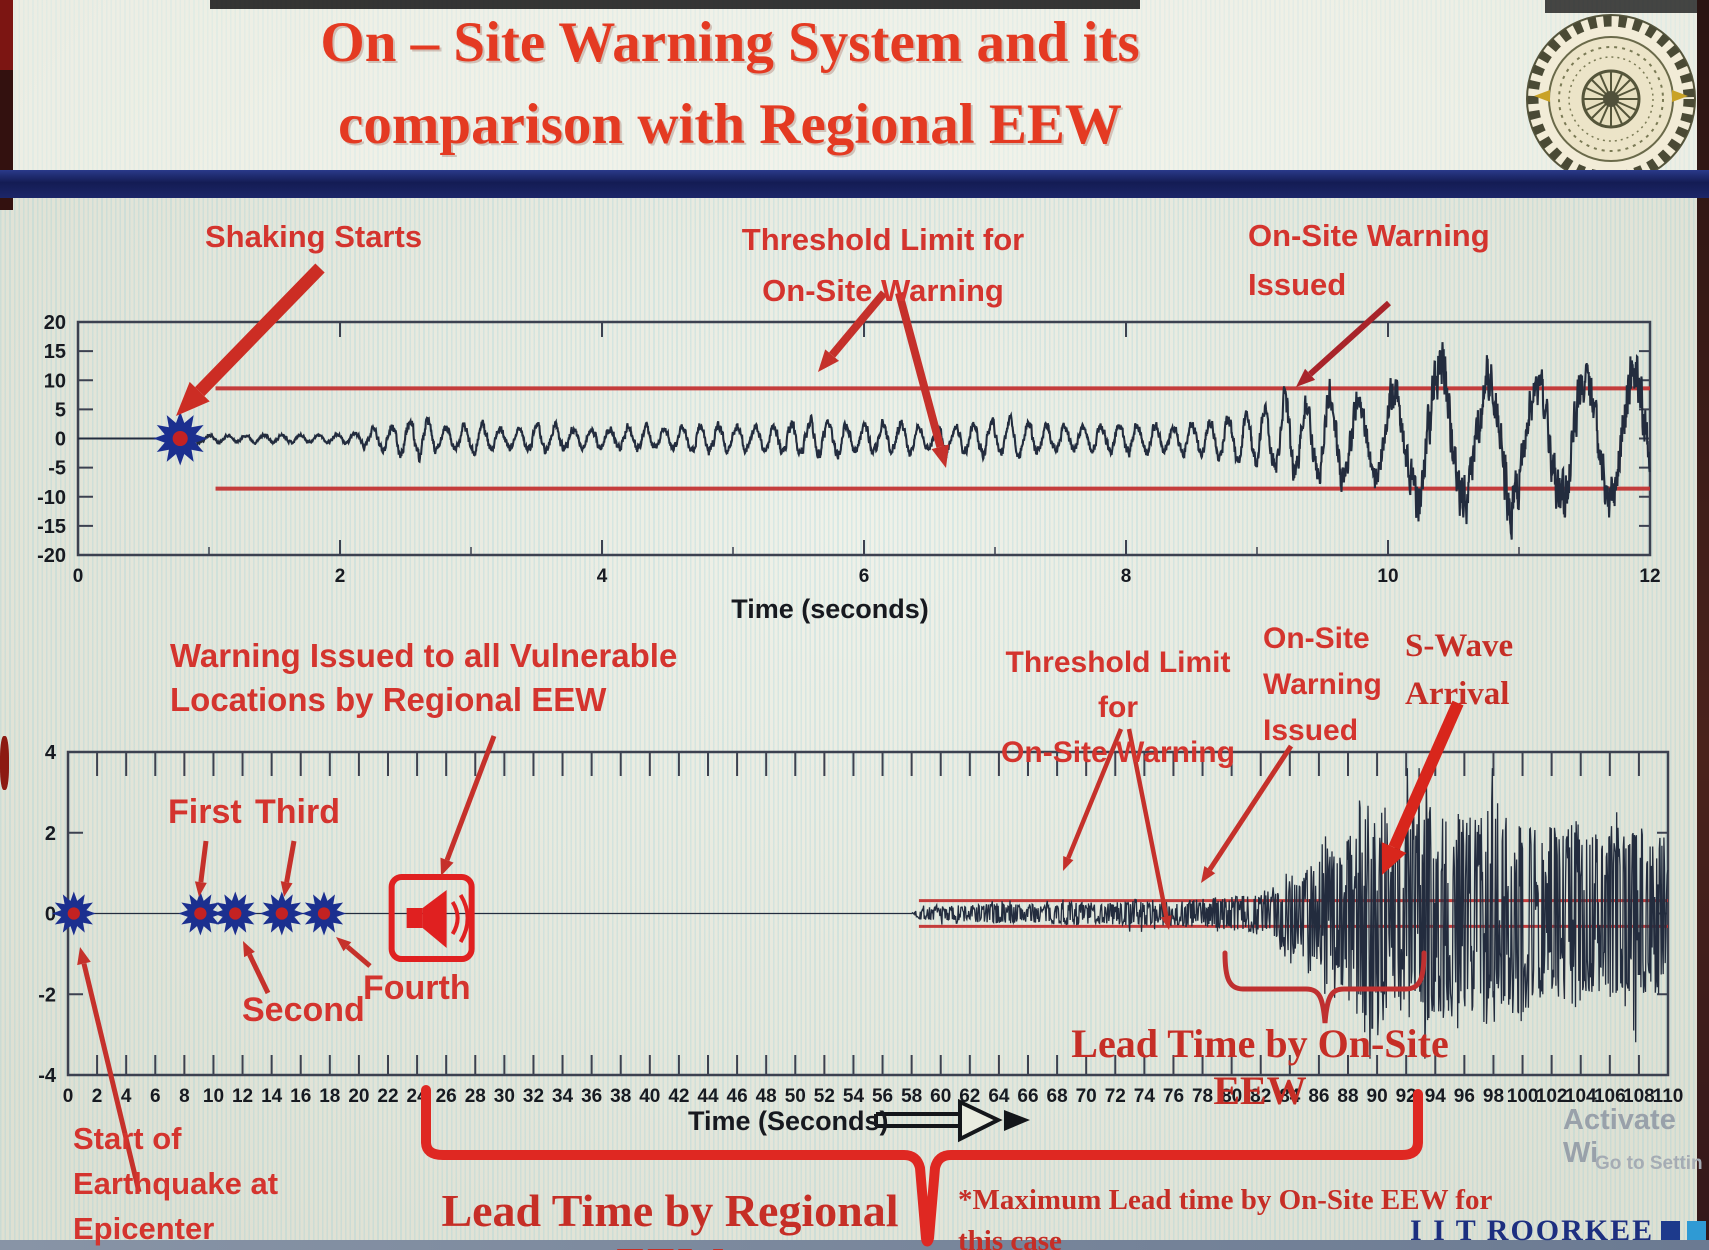 This screenshot has height=1250, width=1709. I want to click on photo-left-streak, so click(4, 763).